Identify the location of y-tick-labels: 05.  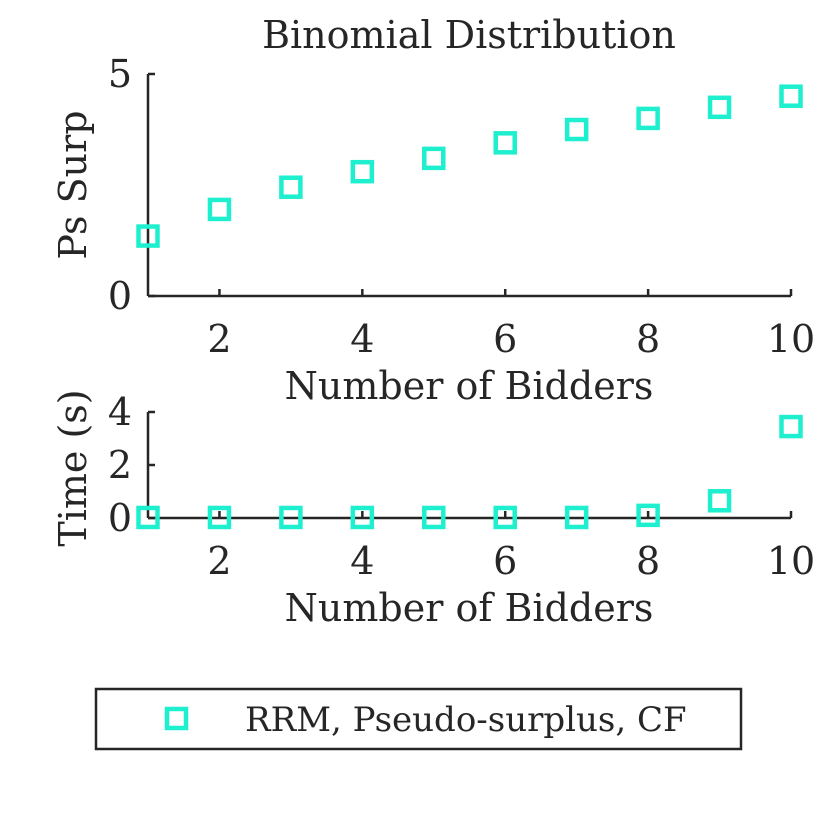
(120, 185).